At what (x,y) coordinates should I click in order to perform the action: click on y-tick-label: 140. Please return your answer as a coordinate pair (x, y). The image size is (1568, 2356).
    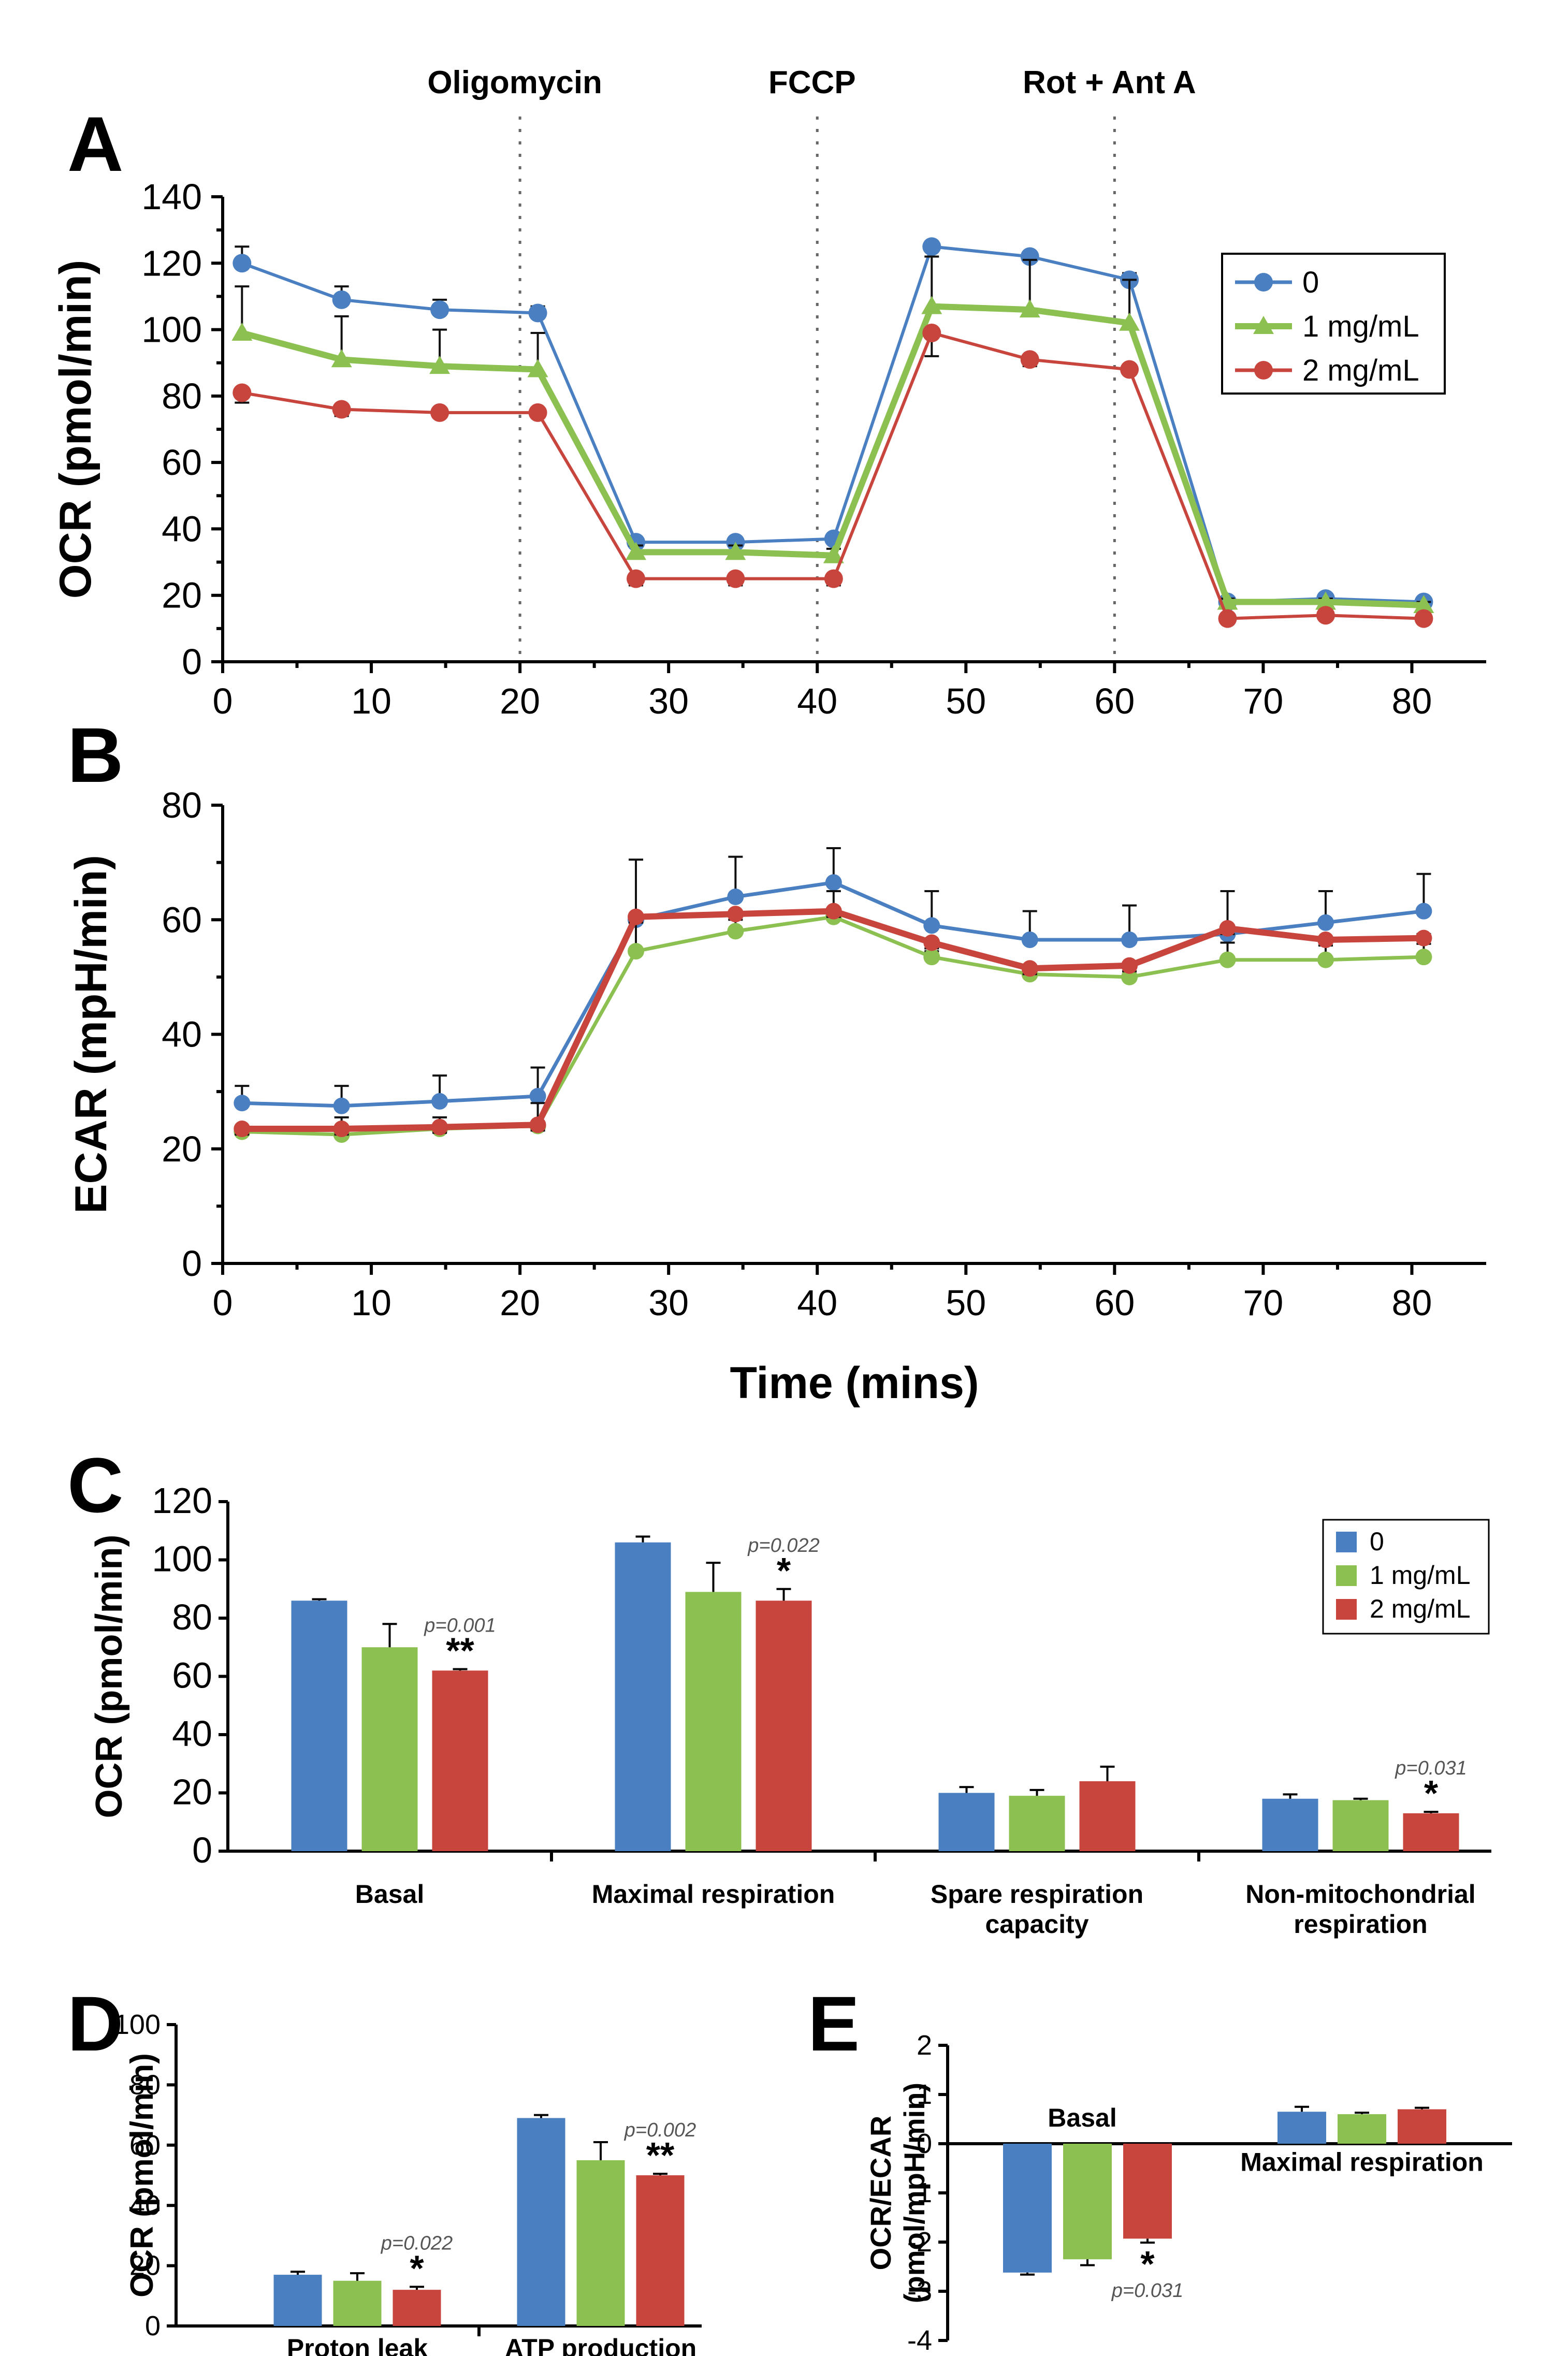
    Looking at the image, I should click on (171, 197).